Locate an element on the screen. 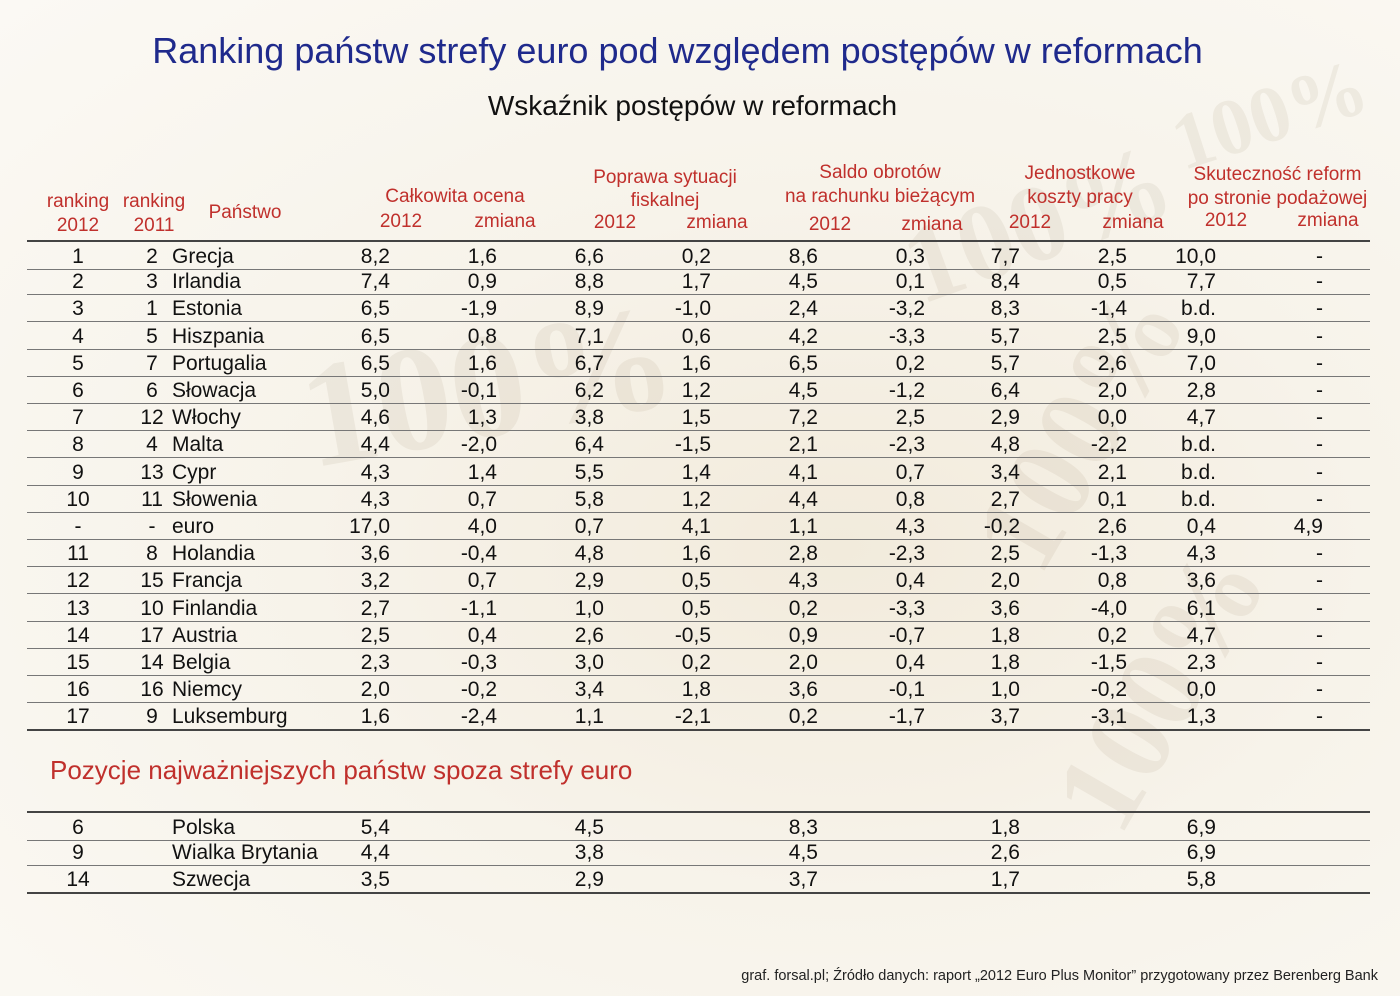 The width and height of the screenshot is (1400, 996). cell-total-change: -0,2 is located at coordinates (478, 690).